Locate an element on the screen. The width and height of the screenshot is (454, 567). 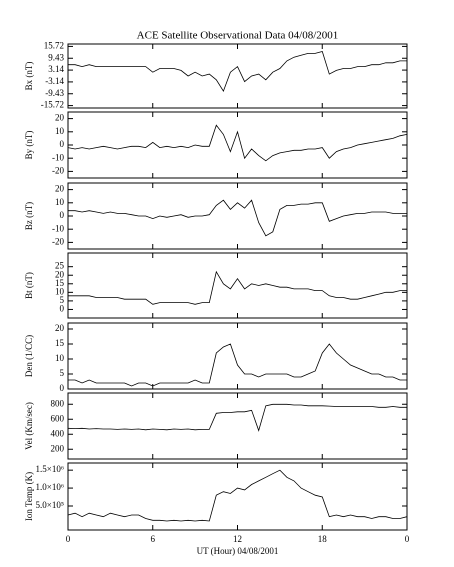
y-tick-label: 1.5×10⁶ is located at coordinates (50, 469).